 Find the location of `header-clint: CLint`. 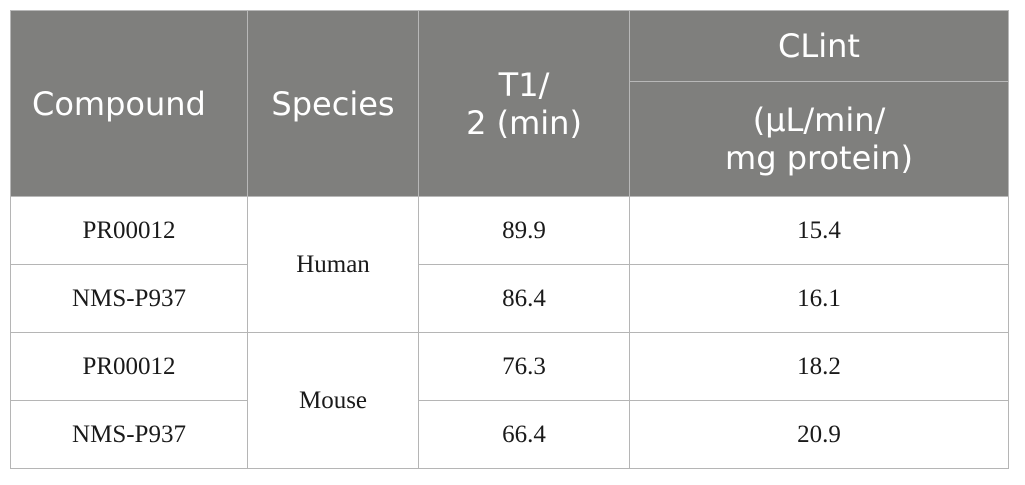

header-clint: CLint is located at coordinates (819, 46).